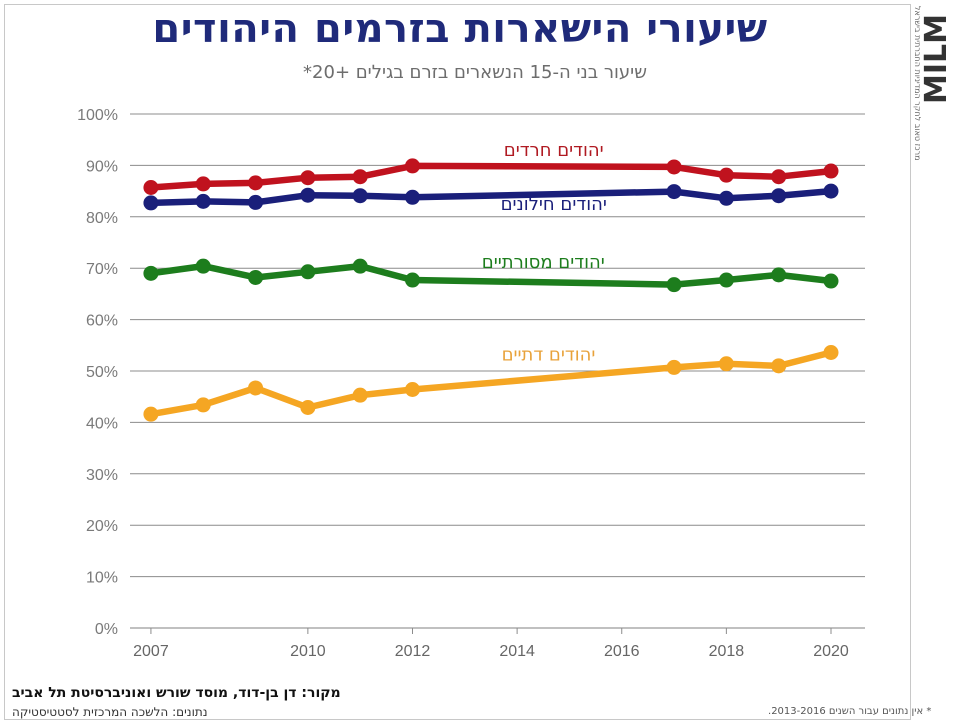  What do you see at coordinates (727, 651) in the screenshot?
I see `x-tick-label: 2018` at bounding box center [727, 651].